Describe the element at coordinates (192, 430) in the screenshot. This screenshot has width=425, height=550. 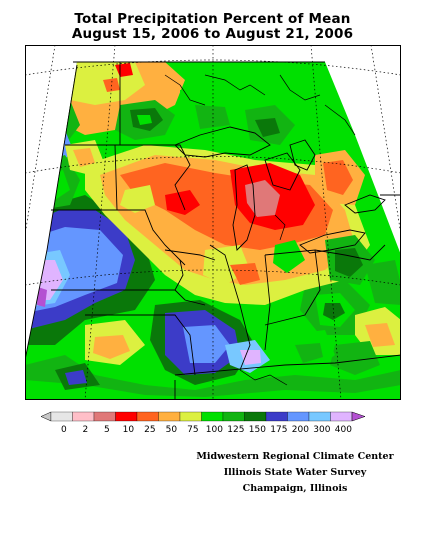
I see `legend-label: 75` at that location.